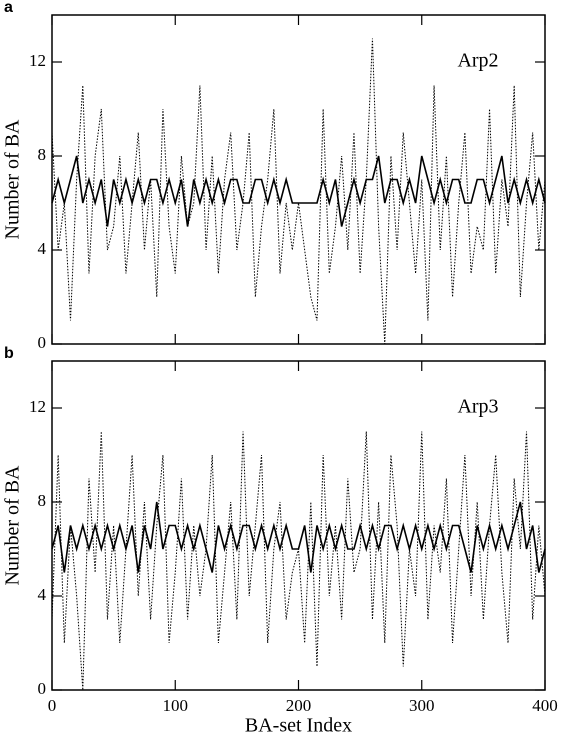 This screenshot has width=562, height=737. I want to click on x-axis-label: BA-set Index, so click(298, 726).